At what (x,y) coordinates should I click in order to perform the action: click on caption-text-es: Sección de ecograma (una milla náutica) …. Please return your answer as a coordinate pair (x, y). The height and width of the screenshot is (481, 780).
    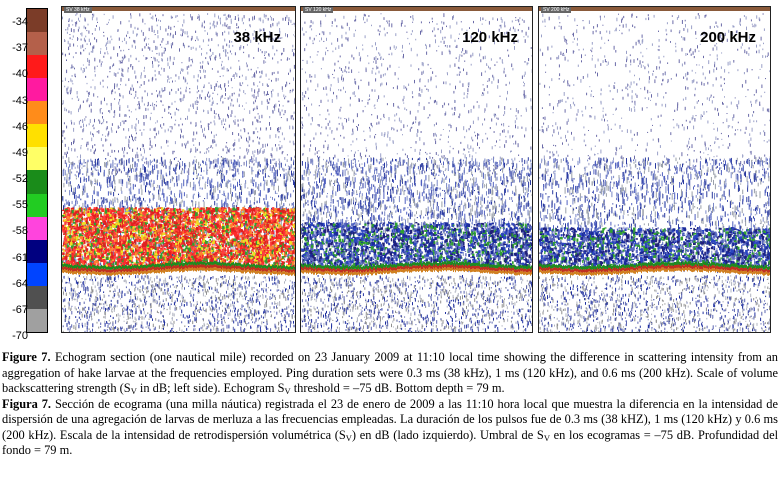
    Looking at the image, I should click on (390, 419).